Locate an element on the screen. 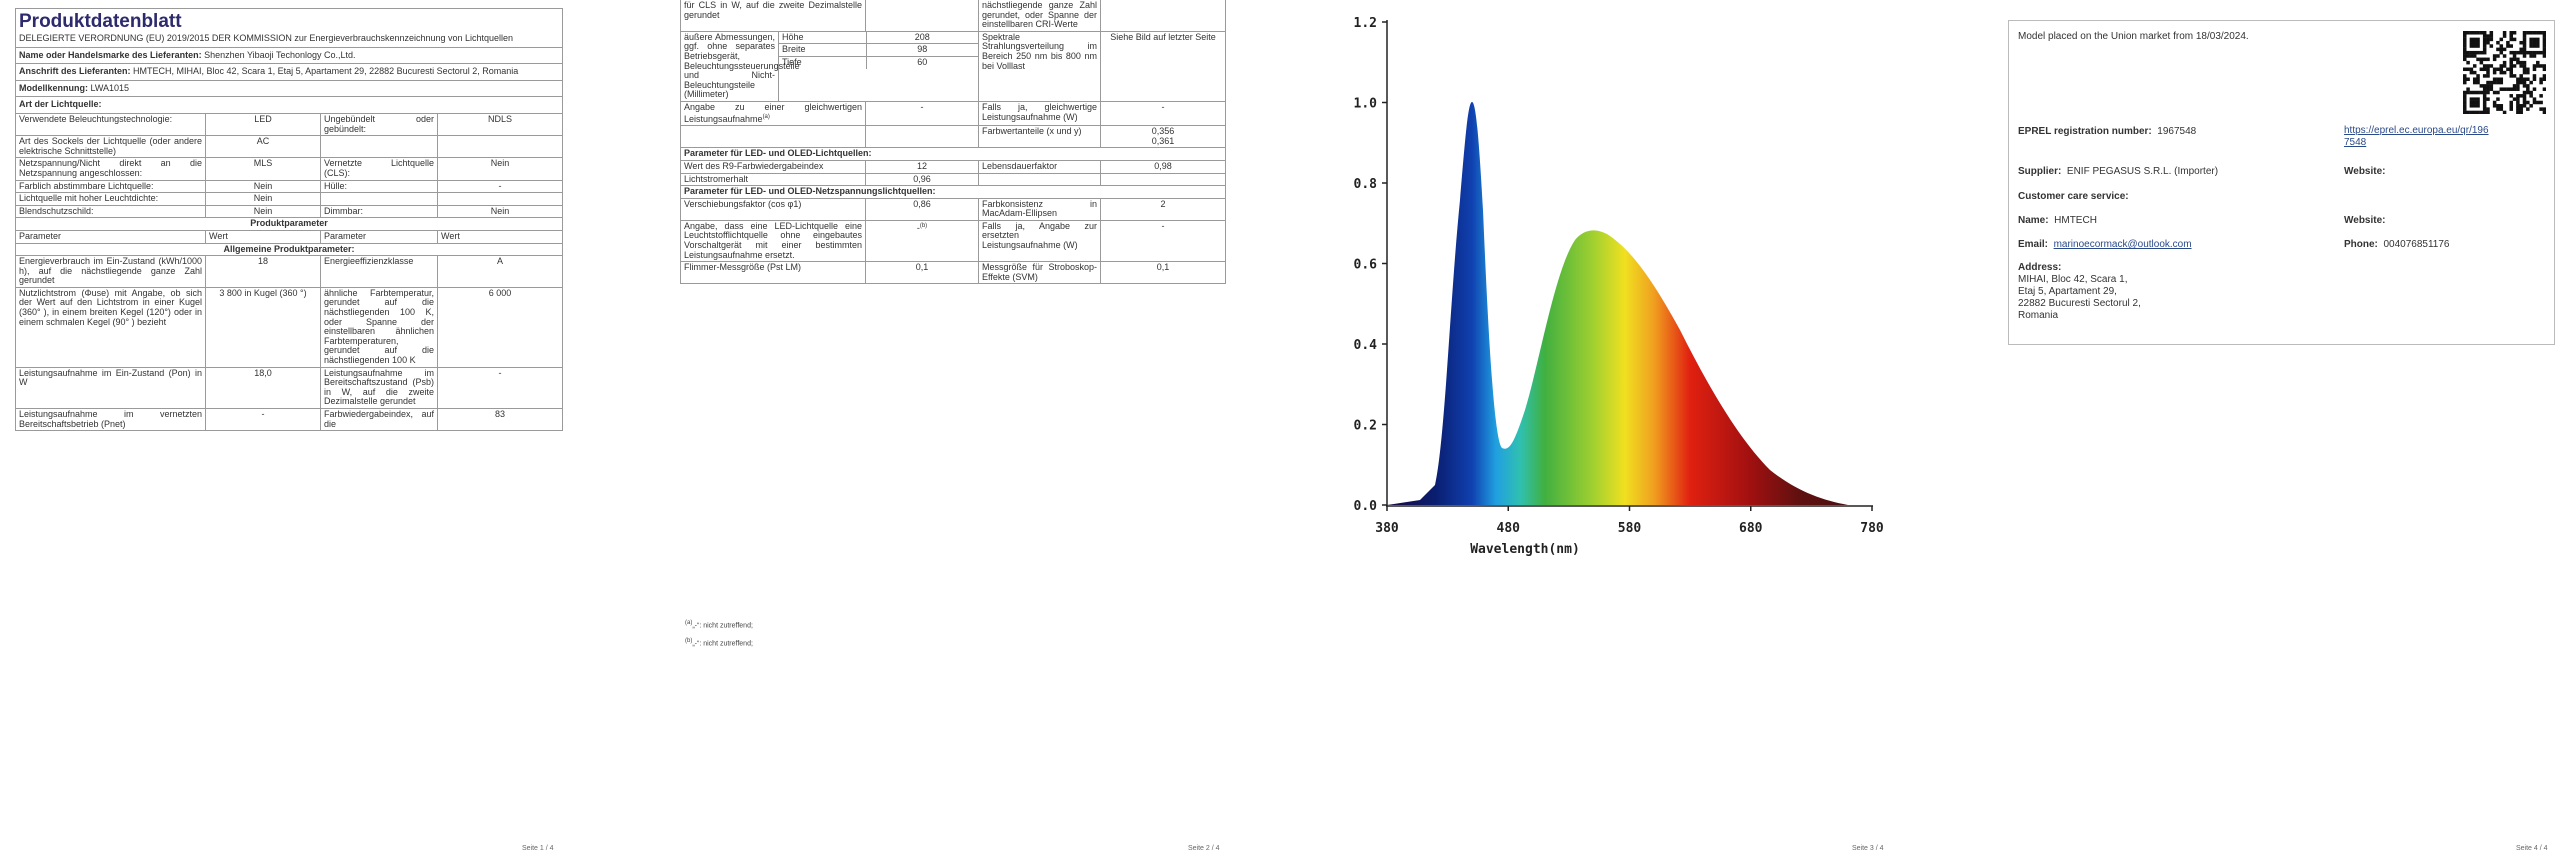  spectrum-curve is located at coordinates (1617, 303).